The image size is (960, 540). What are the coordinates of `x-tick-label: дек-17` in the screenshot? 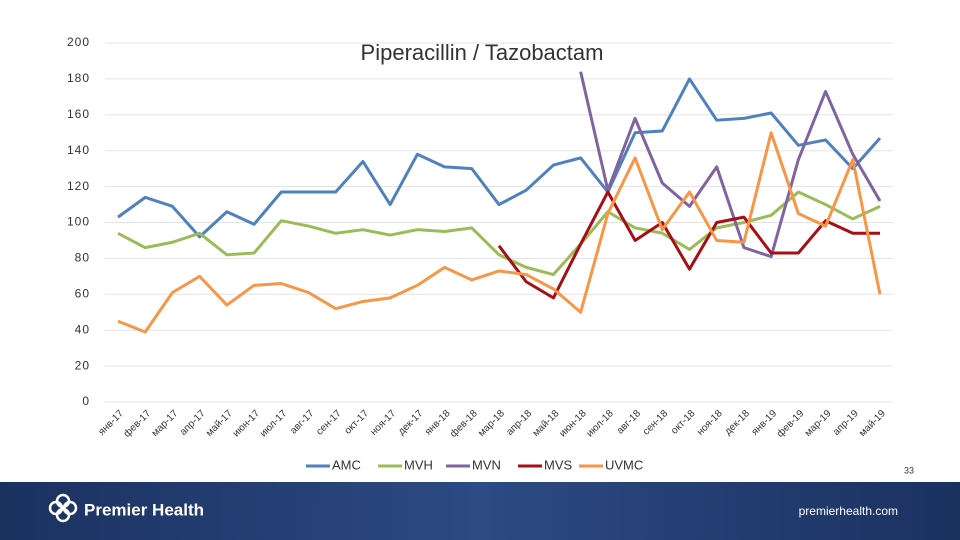 It's located at (410, 422).